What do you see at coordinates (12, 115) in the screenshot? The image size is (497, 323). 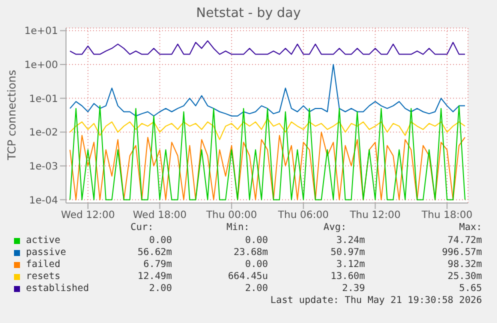 I see `y-axis-title: TCP connections` at bounding box center [12, 115].